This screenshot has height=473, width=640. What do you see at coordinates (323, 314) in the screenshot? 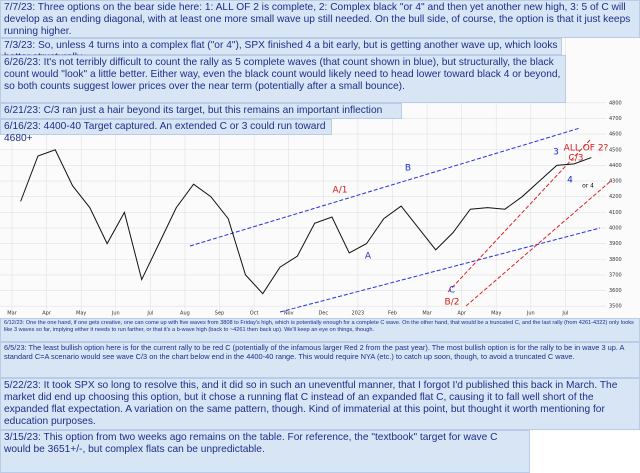
I see `x-tick-label: Dec` at bounding box center [323, 314].